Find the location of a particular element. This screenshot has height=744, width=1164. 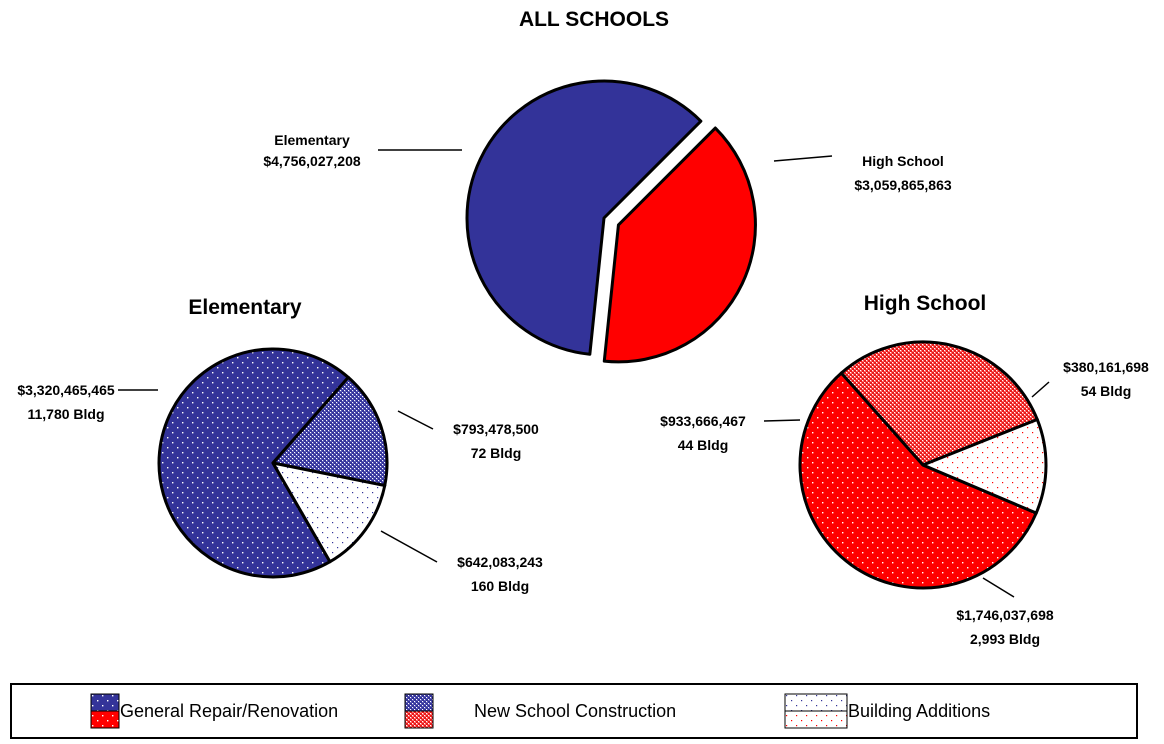

legend-label-new-construction: New School Construction is located at coordinates (575, 710).